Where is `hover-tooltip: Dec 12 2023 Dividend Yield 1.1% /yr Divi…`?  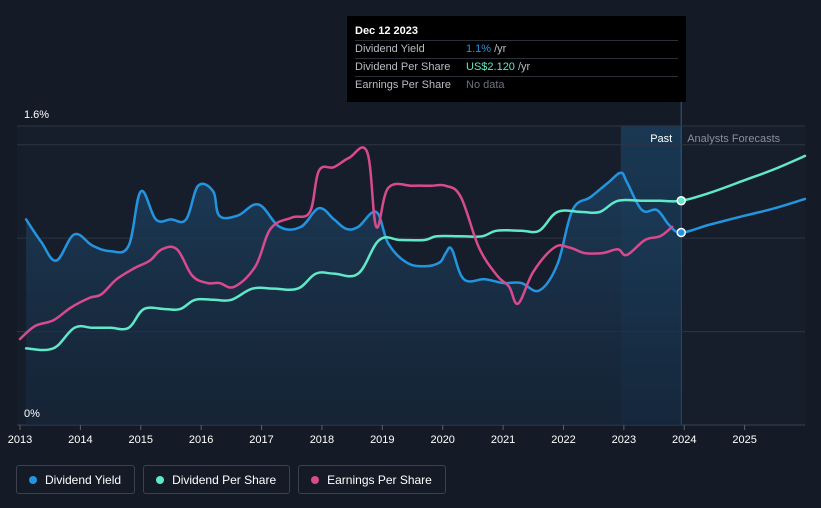
hover-tooltip: Dec 12 2023 Dividend Yield 1.1% /yr Divi… is located at coordinates (516, 59).